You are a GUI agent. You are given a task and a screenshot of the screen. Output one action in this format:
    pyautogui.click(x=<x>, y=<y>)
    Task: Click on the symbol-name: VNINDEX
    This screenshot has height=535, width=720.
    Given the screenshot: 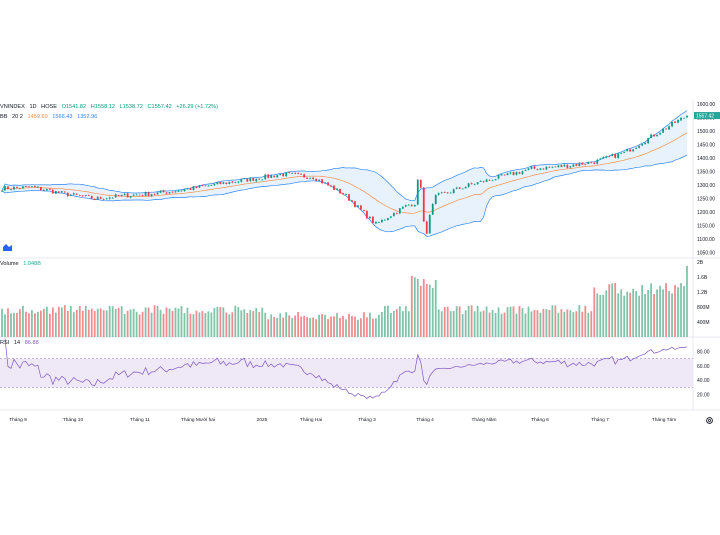 What is the action you would take?
    pyautogui.click(x=12, y=107)
    